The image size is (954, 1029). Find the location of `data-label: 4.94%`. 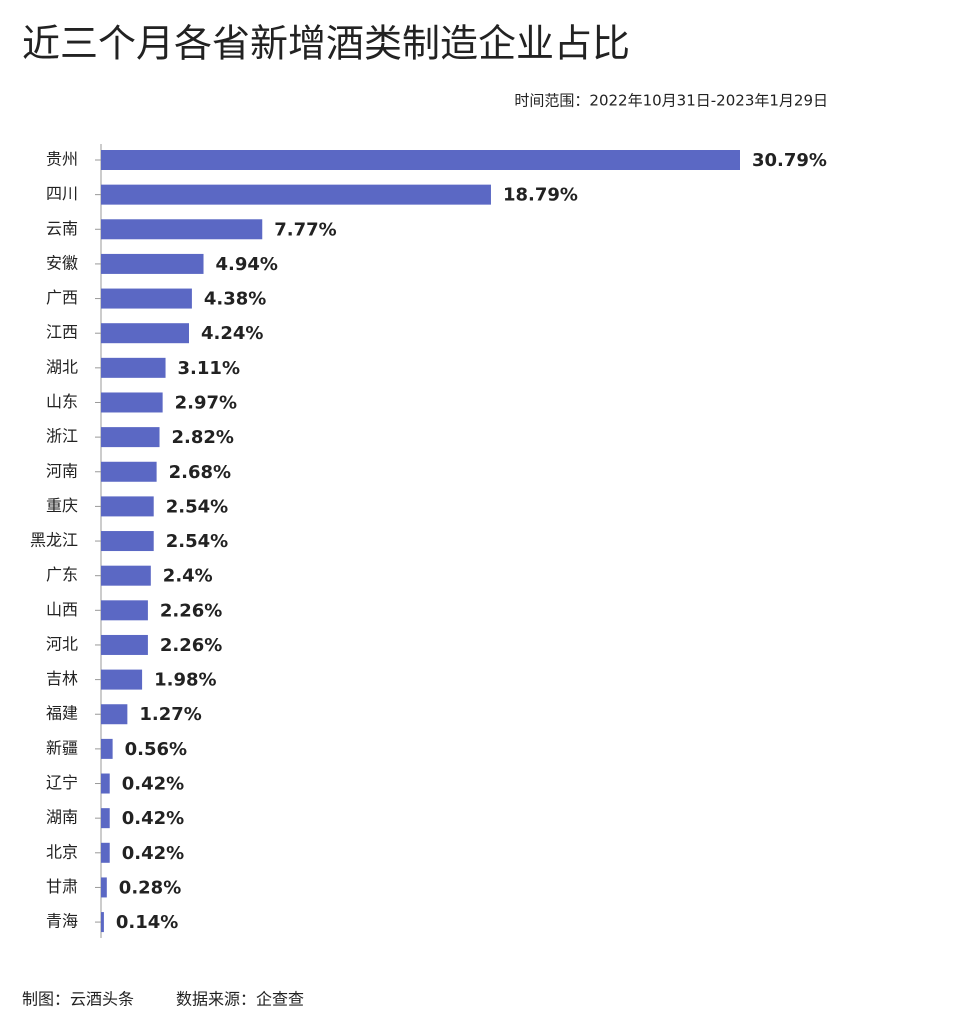

data-label: 4.94% is located at coordinates (247, 264).